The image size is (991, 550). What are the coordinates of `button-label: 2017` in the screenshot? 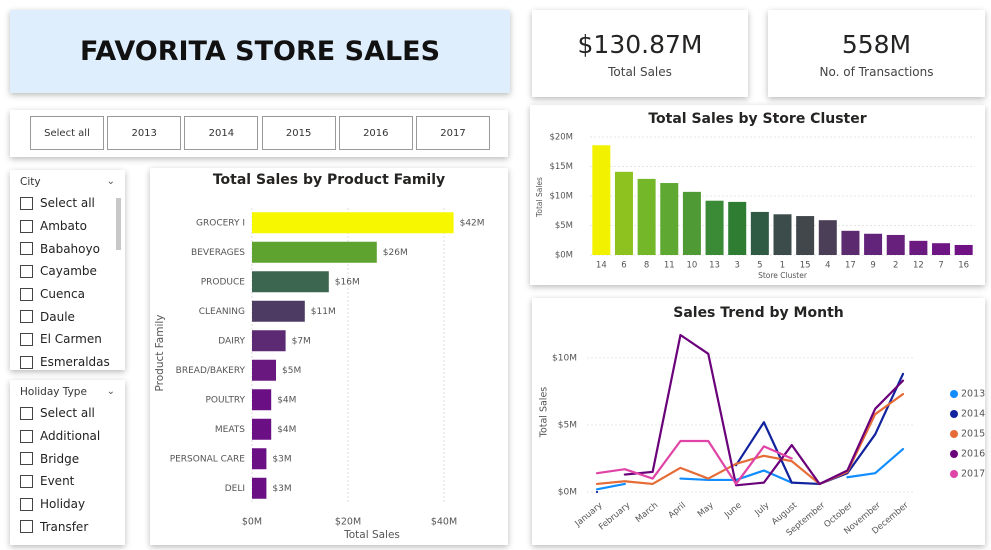 It's located at (453, 133).